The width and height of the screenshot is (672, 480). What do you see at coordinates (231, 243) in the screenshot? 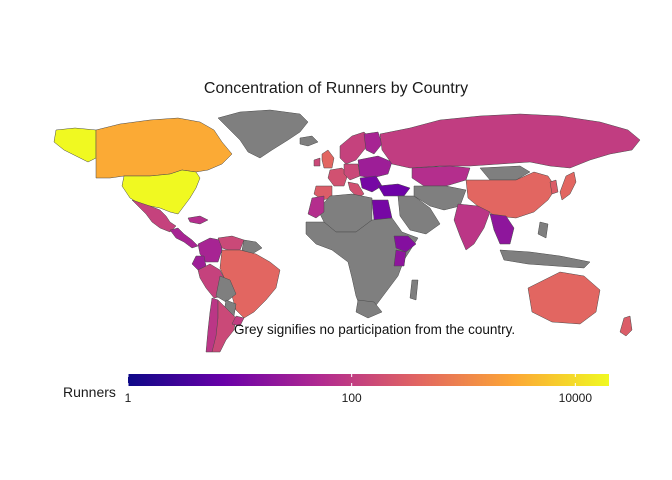
I see `region-venezuela` at bounding box center [231, 243].